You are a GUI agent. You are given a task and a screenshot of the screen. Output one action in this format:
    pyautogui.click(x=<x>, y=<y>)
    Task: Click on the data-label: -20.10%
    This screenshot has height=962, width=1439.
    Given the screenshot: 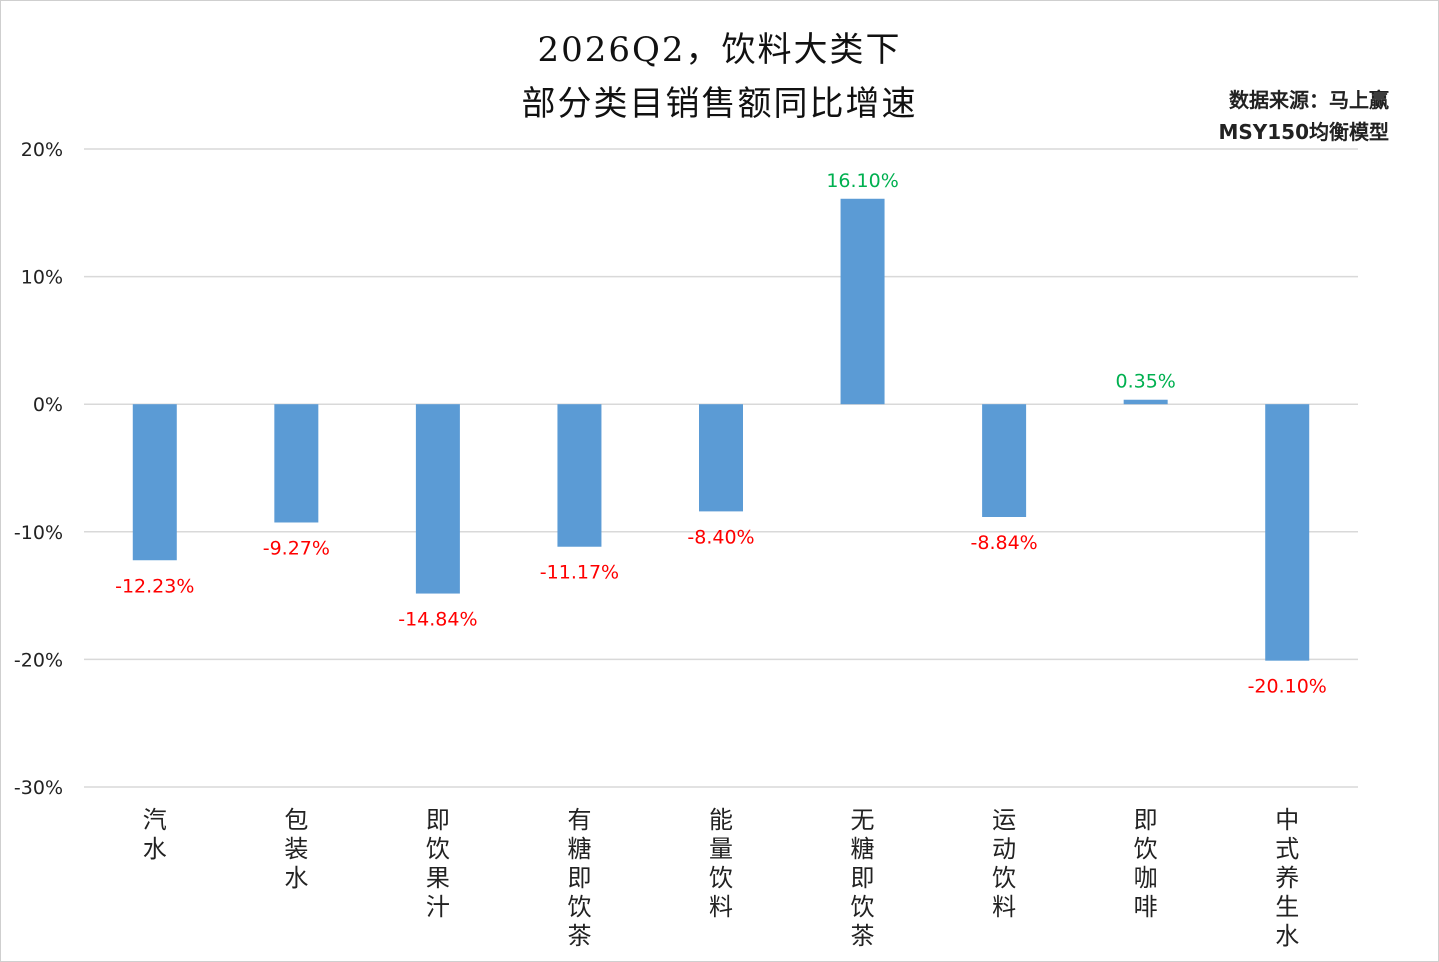 What is the action you would take?
    pyautogui.click(x=1287, y=687)
    